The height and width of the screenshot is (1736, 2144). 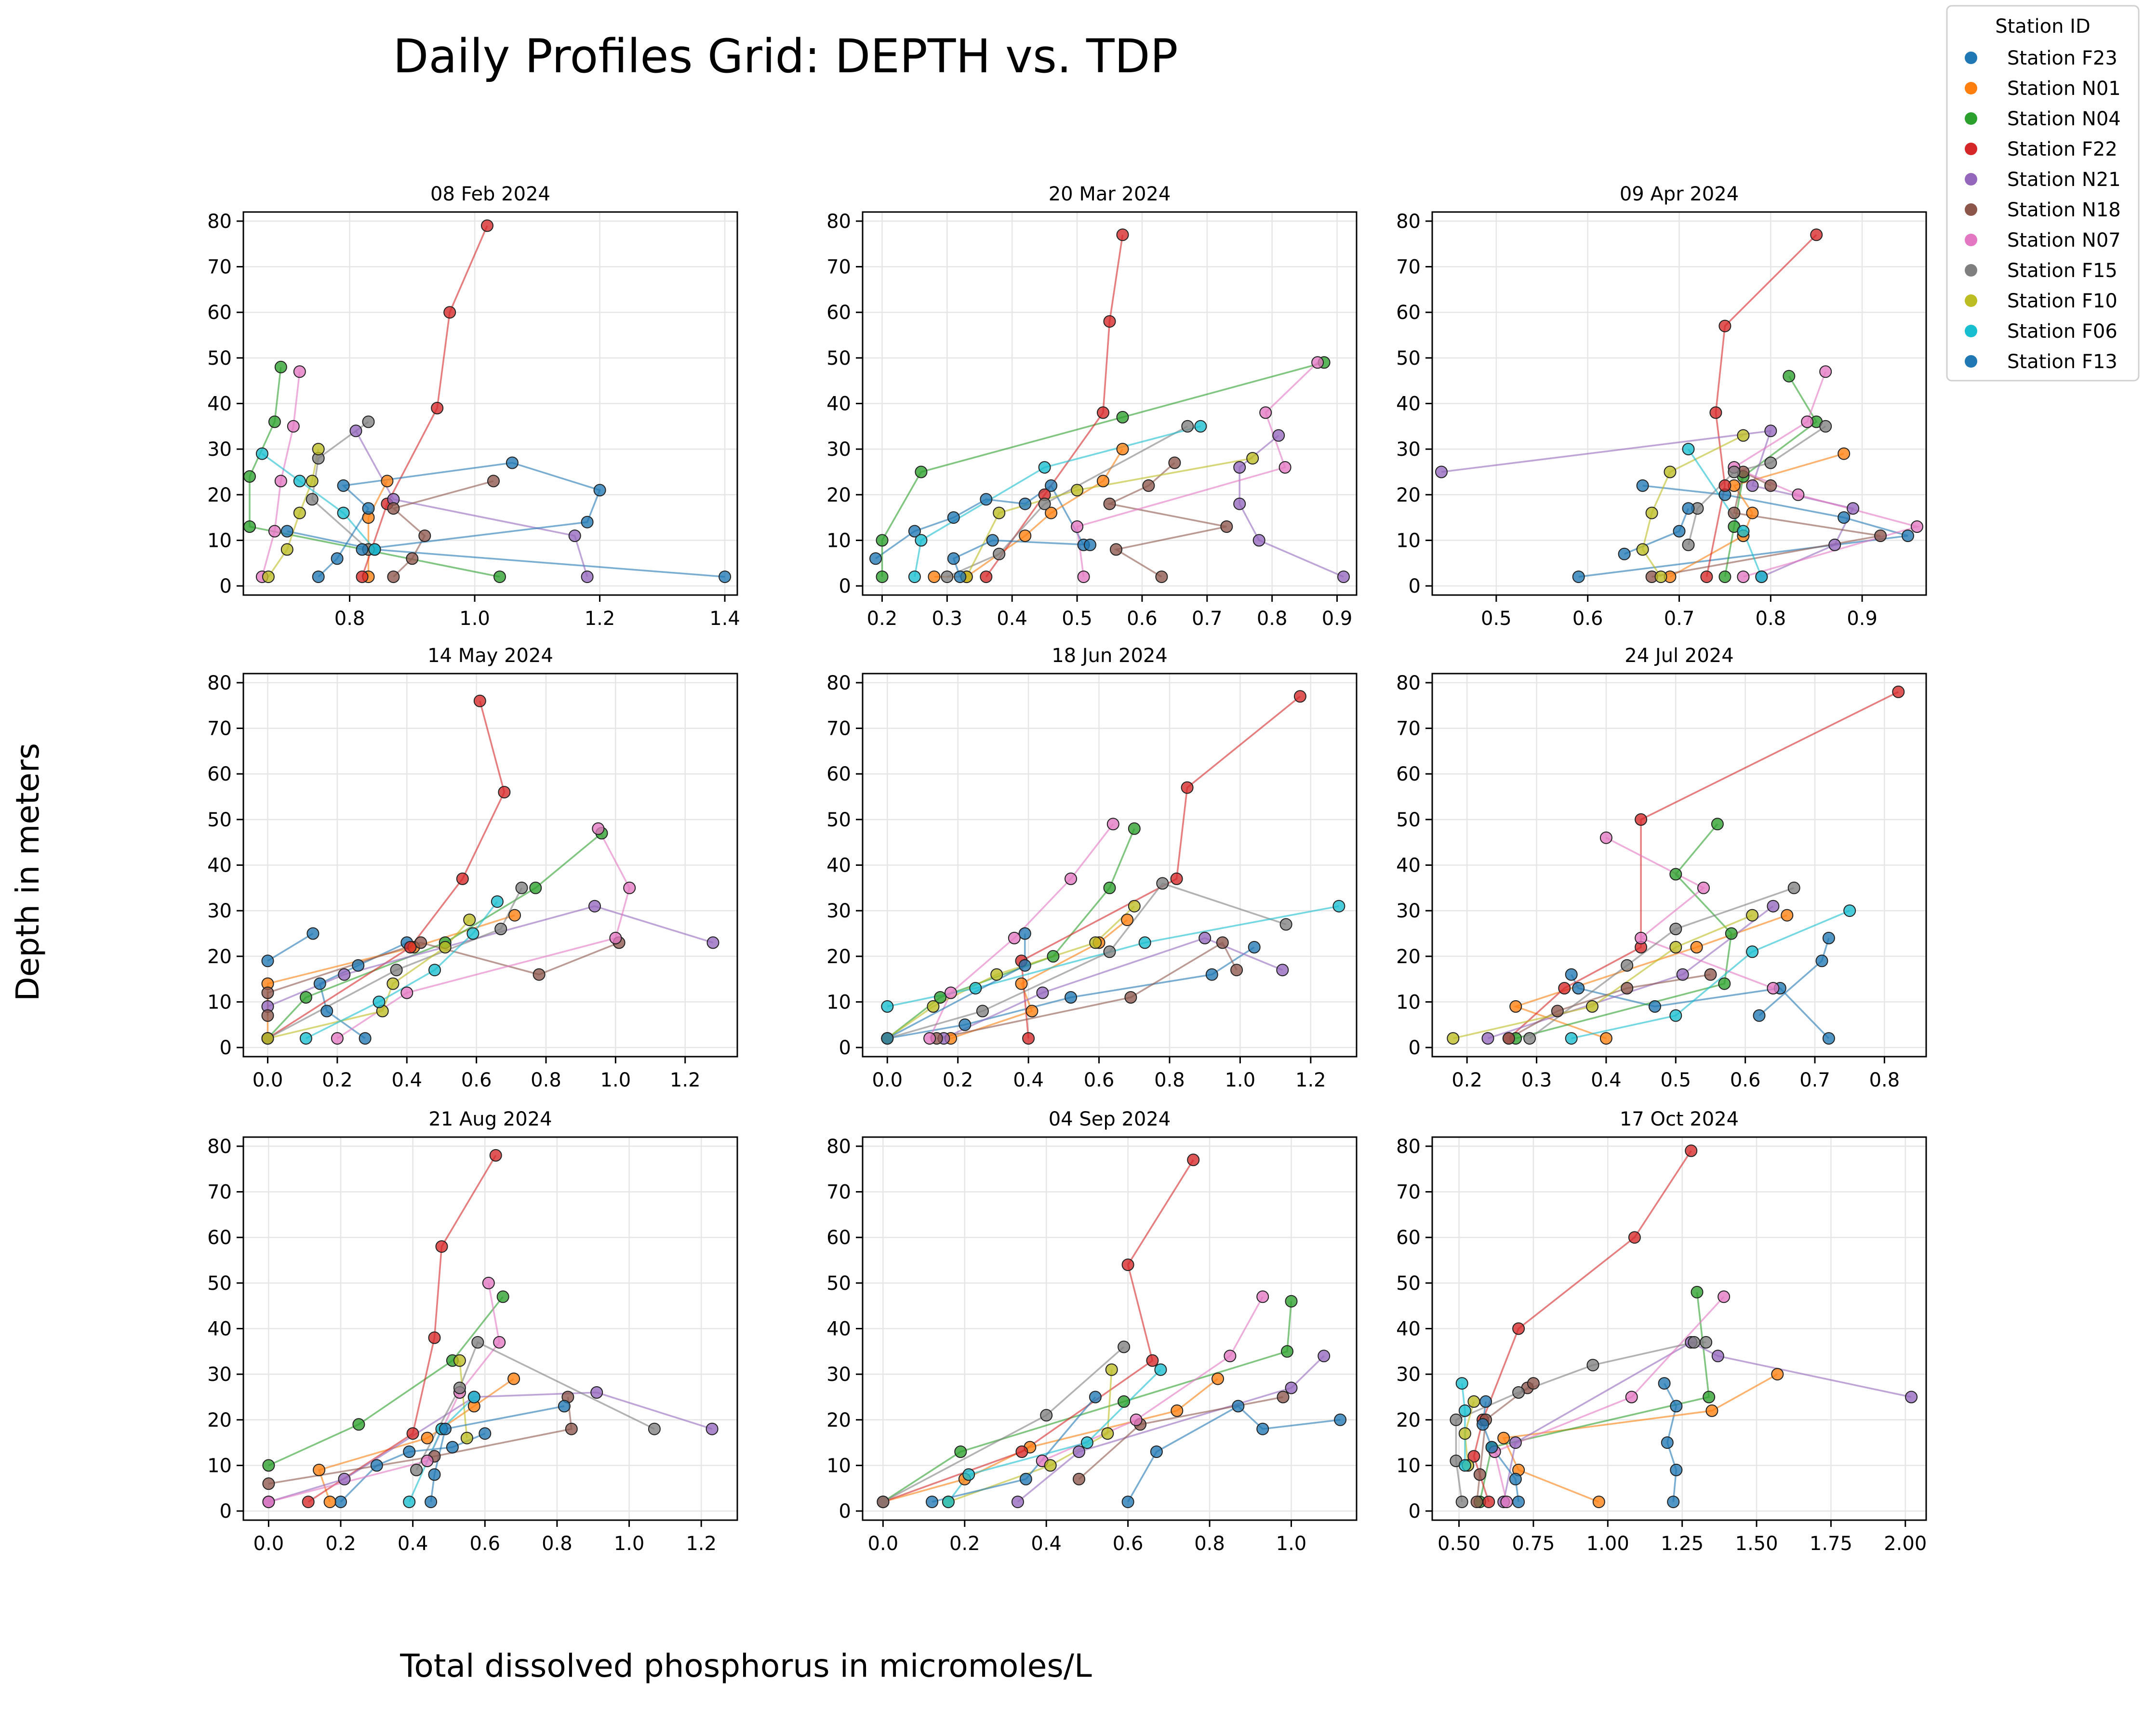 I want to click on x-tick-label: 1.75, so click(x=1831, y=1544).